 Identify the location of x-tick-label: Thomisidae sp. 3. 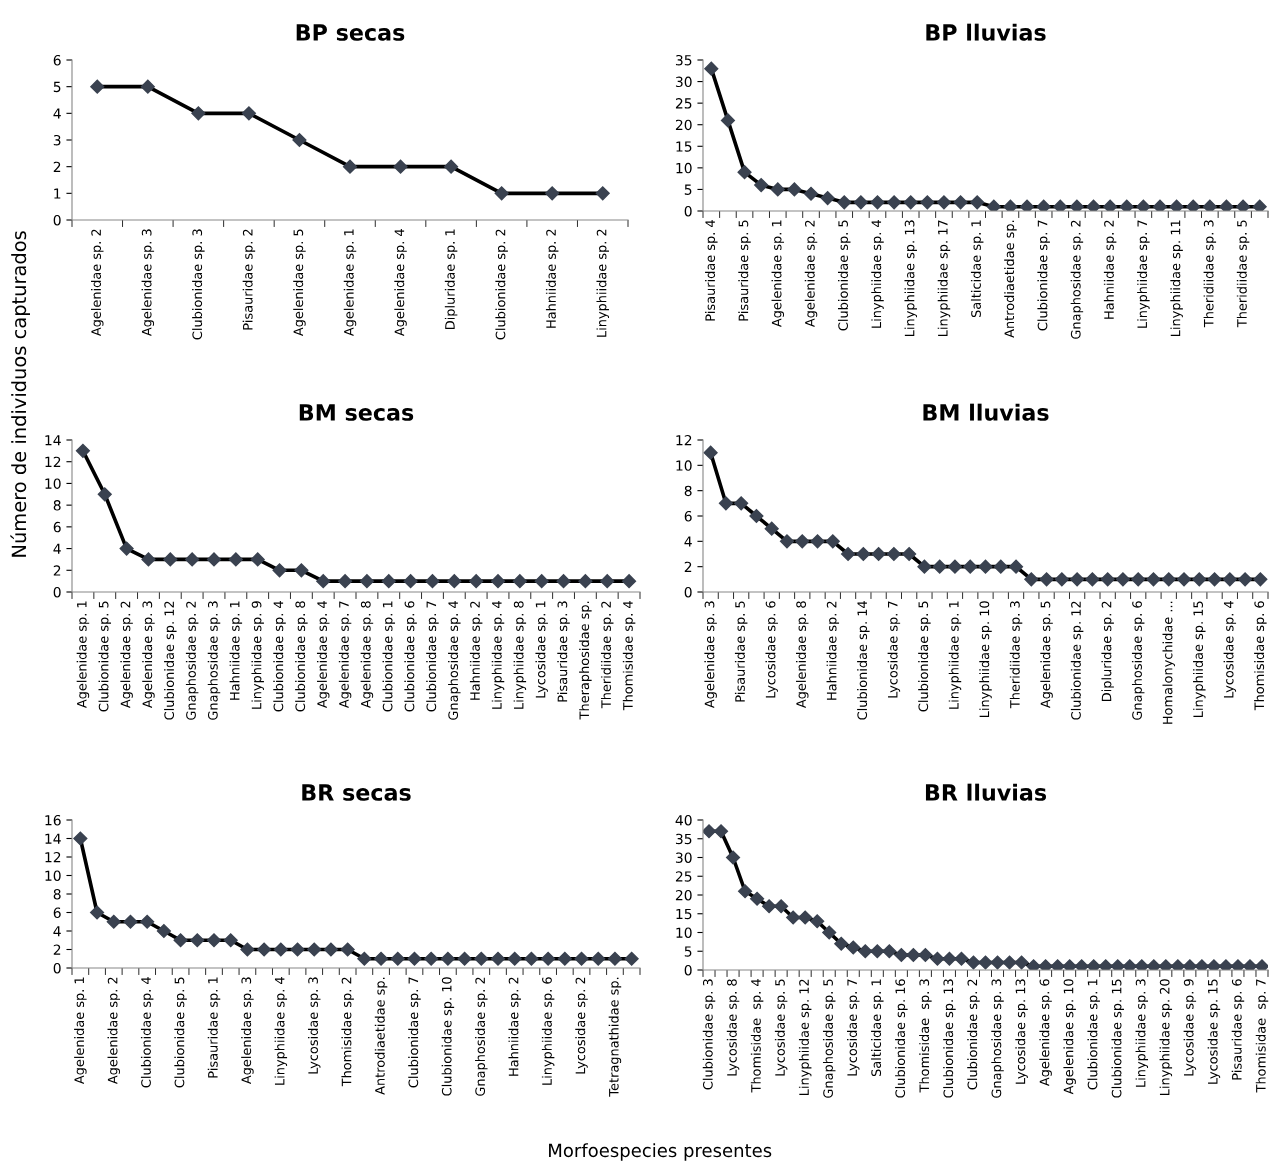
(925, 1036).